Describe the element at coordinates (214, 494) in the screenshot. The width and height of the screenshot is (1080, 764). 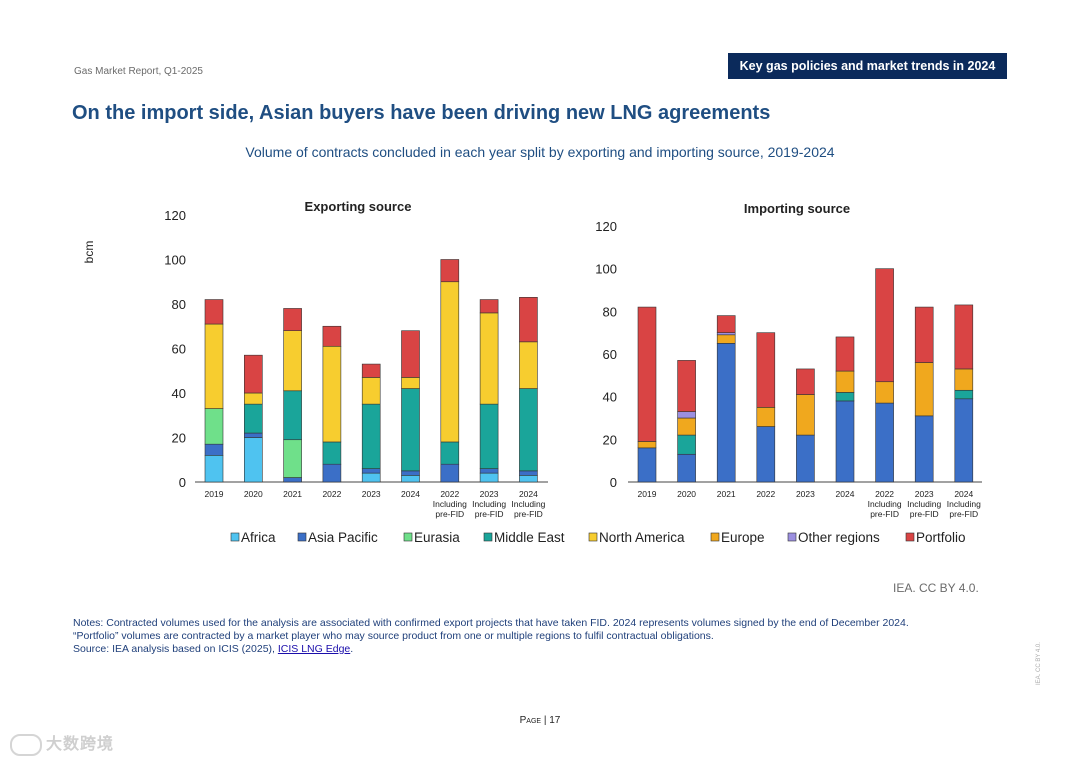
I see `x-tick-label: 2019` at that location.